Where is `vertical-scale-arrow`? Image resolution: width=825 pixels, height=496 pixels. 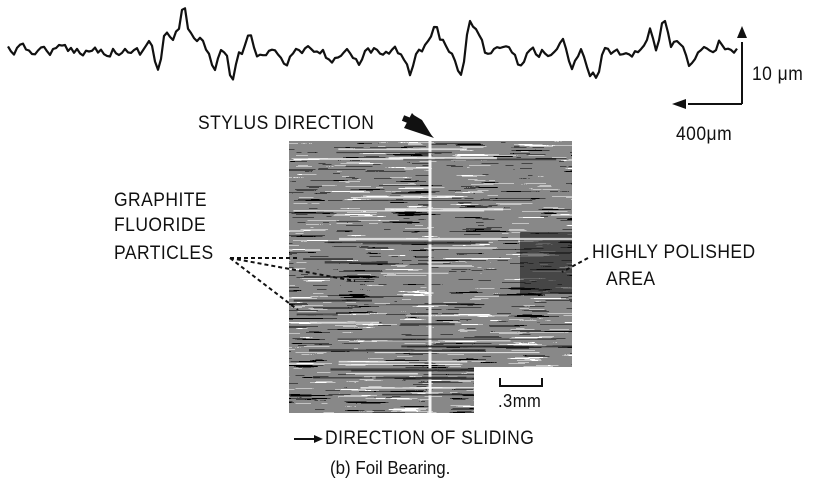 vertical-scale-arrow is located at coordinates (742, 32).